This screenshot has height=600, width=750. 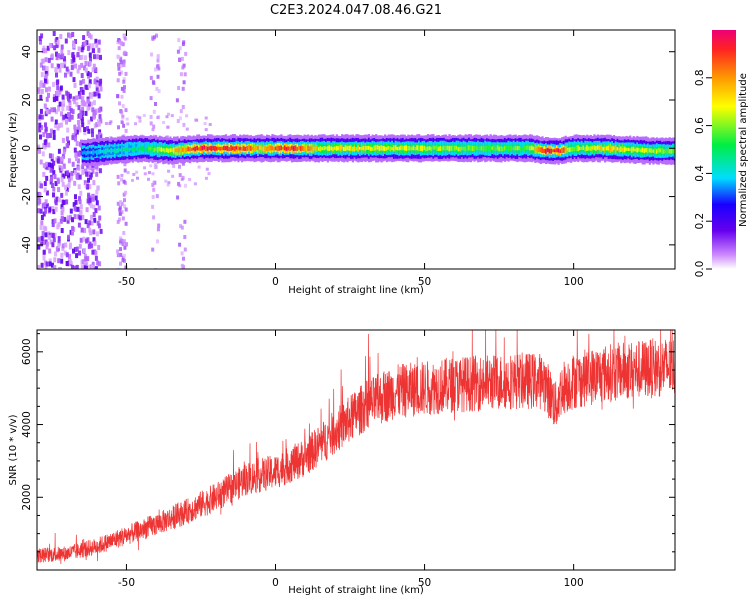 I want to click on chart-title: C2E3.2024.047.08.46.G21, so click(x=356, y=10).